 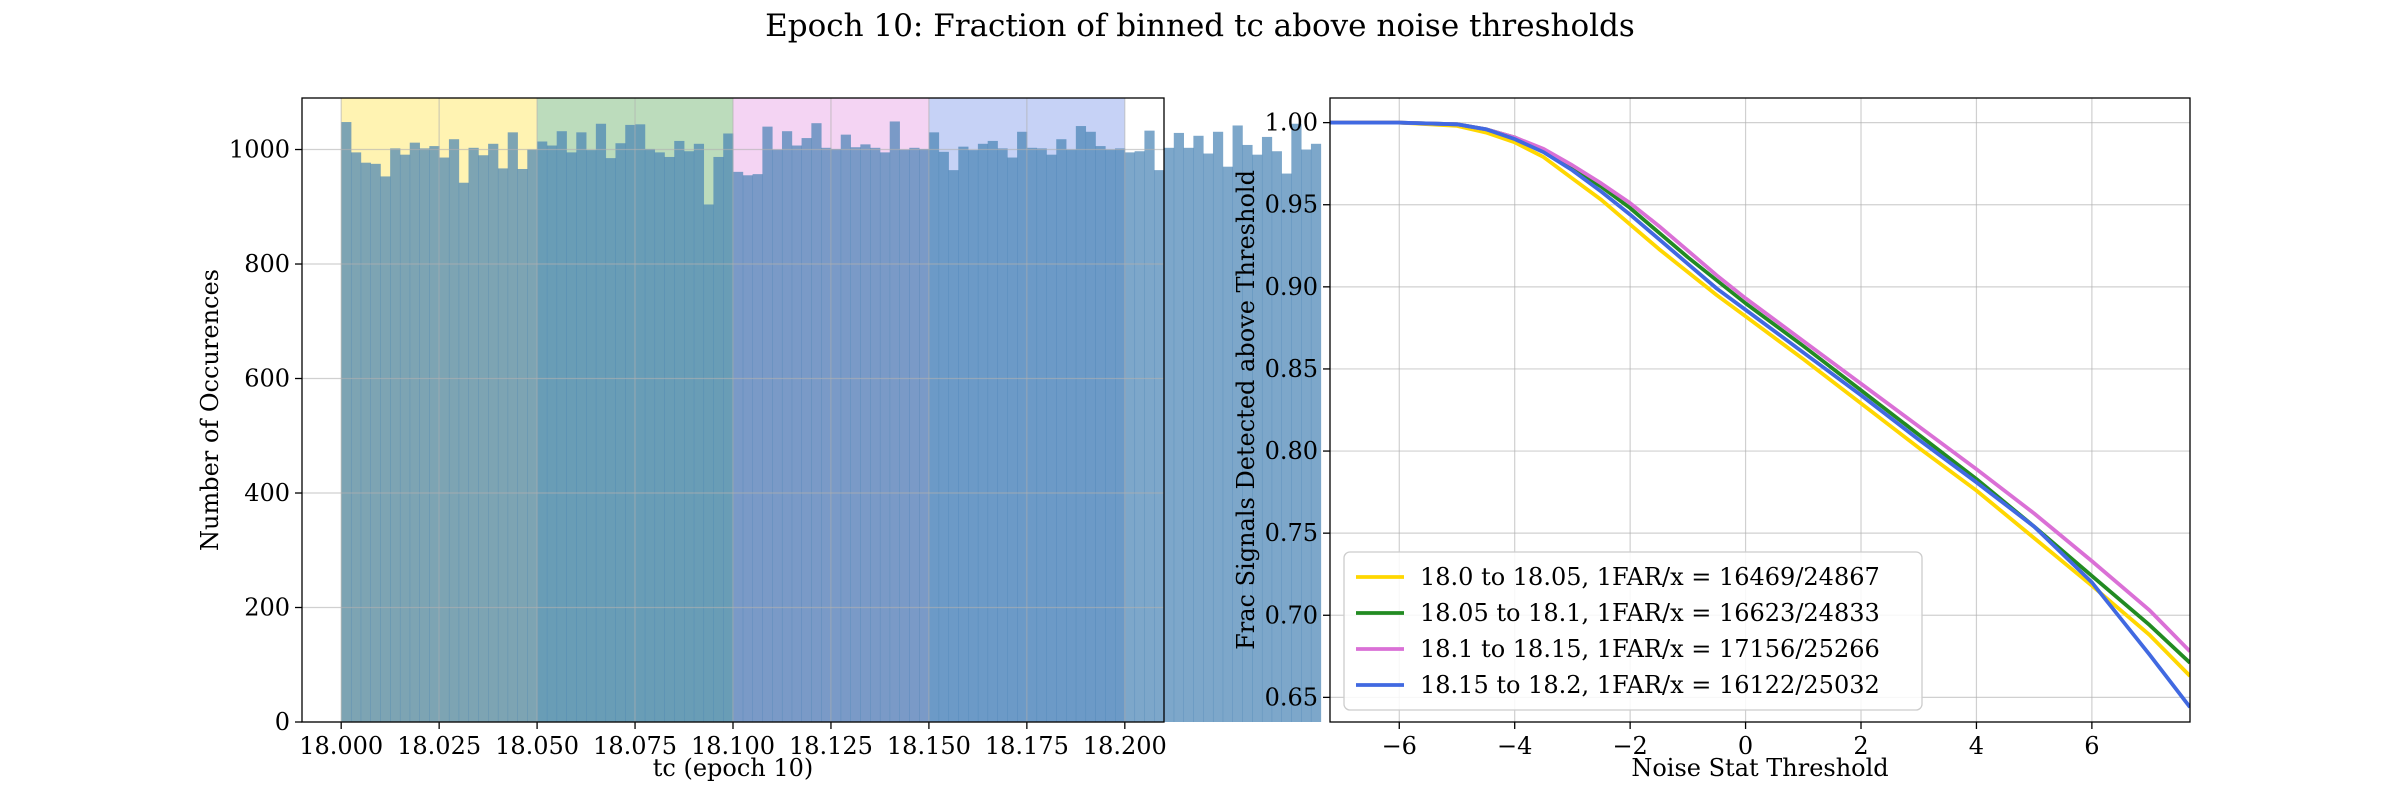 What do you see at coordinates (439, 746) in the screenshot?
I see `x-tick-label: 18.025` at bounding box center [439, 746].